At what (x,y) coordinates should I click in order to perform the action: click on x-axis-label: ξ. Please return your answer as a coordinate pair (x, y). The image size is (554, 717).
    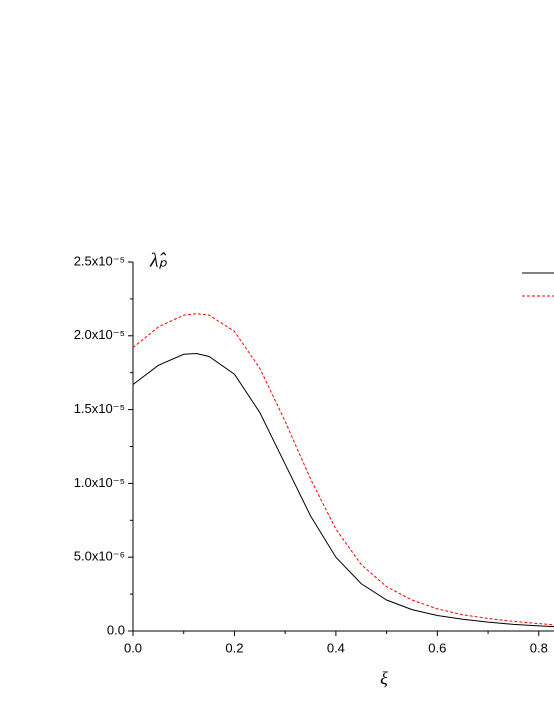
    Looking at the image, I should click on (384, 678).